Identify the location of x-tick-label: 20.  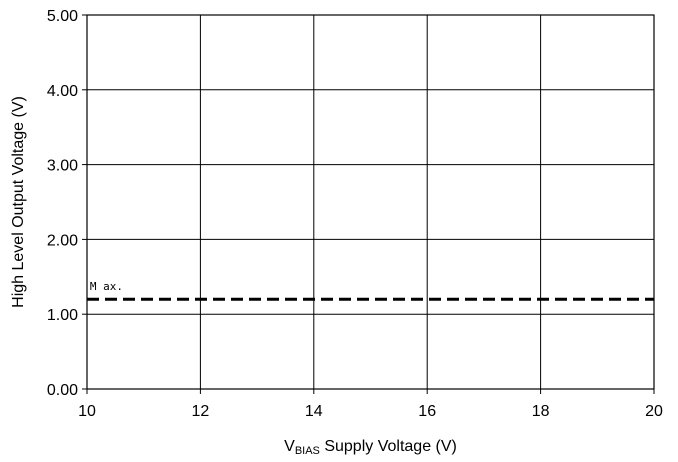
(654, 411).